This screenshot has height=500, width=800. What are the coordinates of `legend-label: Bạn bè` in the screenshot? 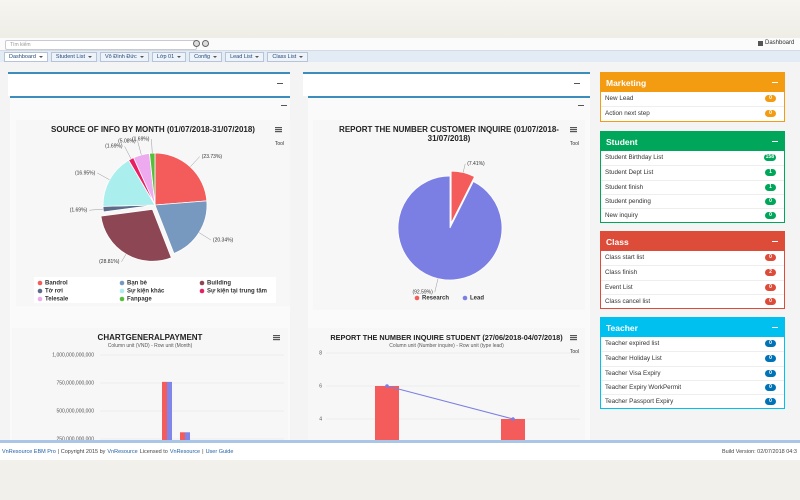 It's located at (137, 284).